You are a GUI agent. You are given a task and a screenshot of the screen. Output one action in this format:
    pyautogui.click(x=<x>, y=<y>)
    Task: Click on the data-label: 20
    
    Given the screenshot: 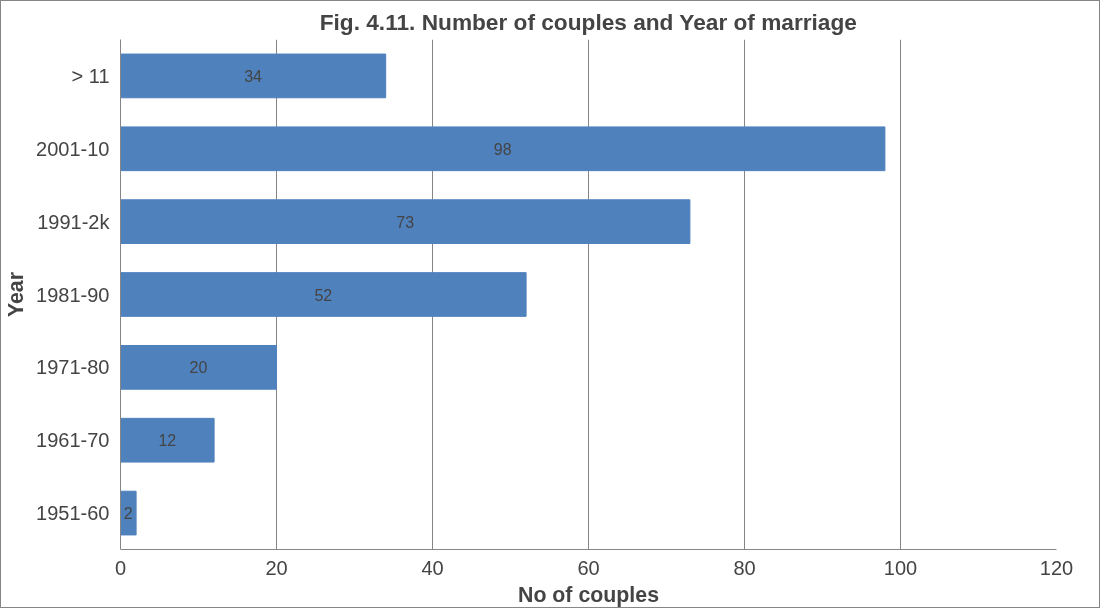 What is the action you would take?
    pyautogui.click(x=198, y=368)
    